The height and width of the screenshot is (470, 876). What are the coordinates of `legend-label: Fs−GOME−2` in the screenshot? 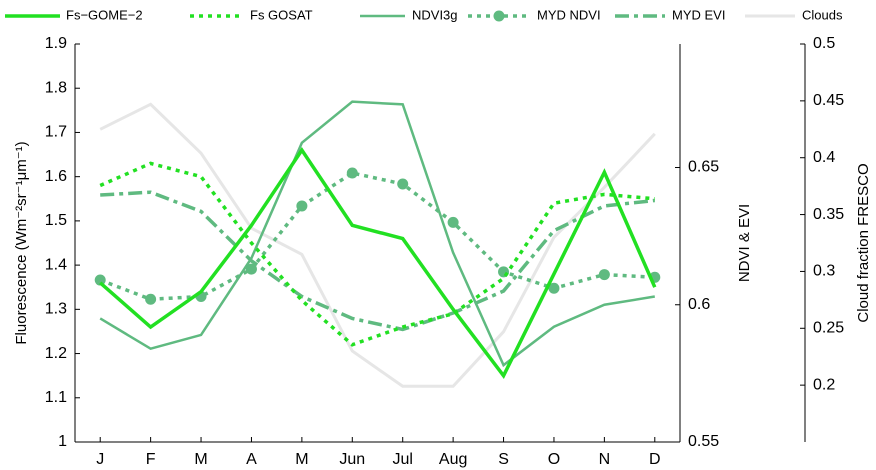 It's located at (104, 14).